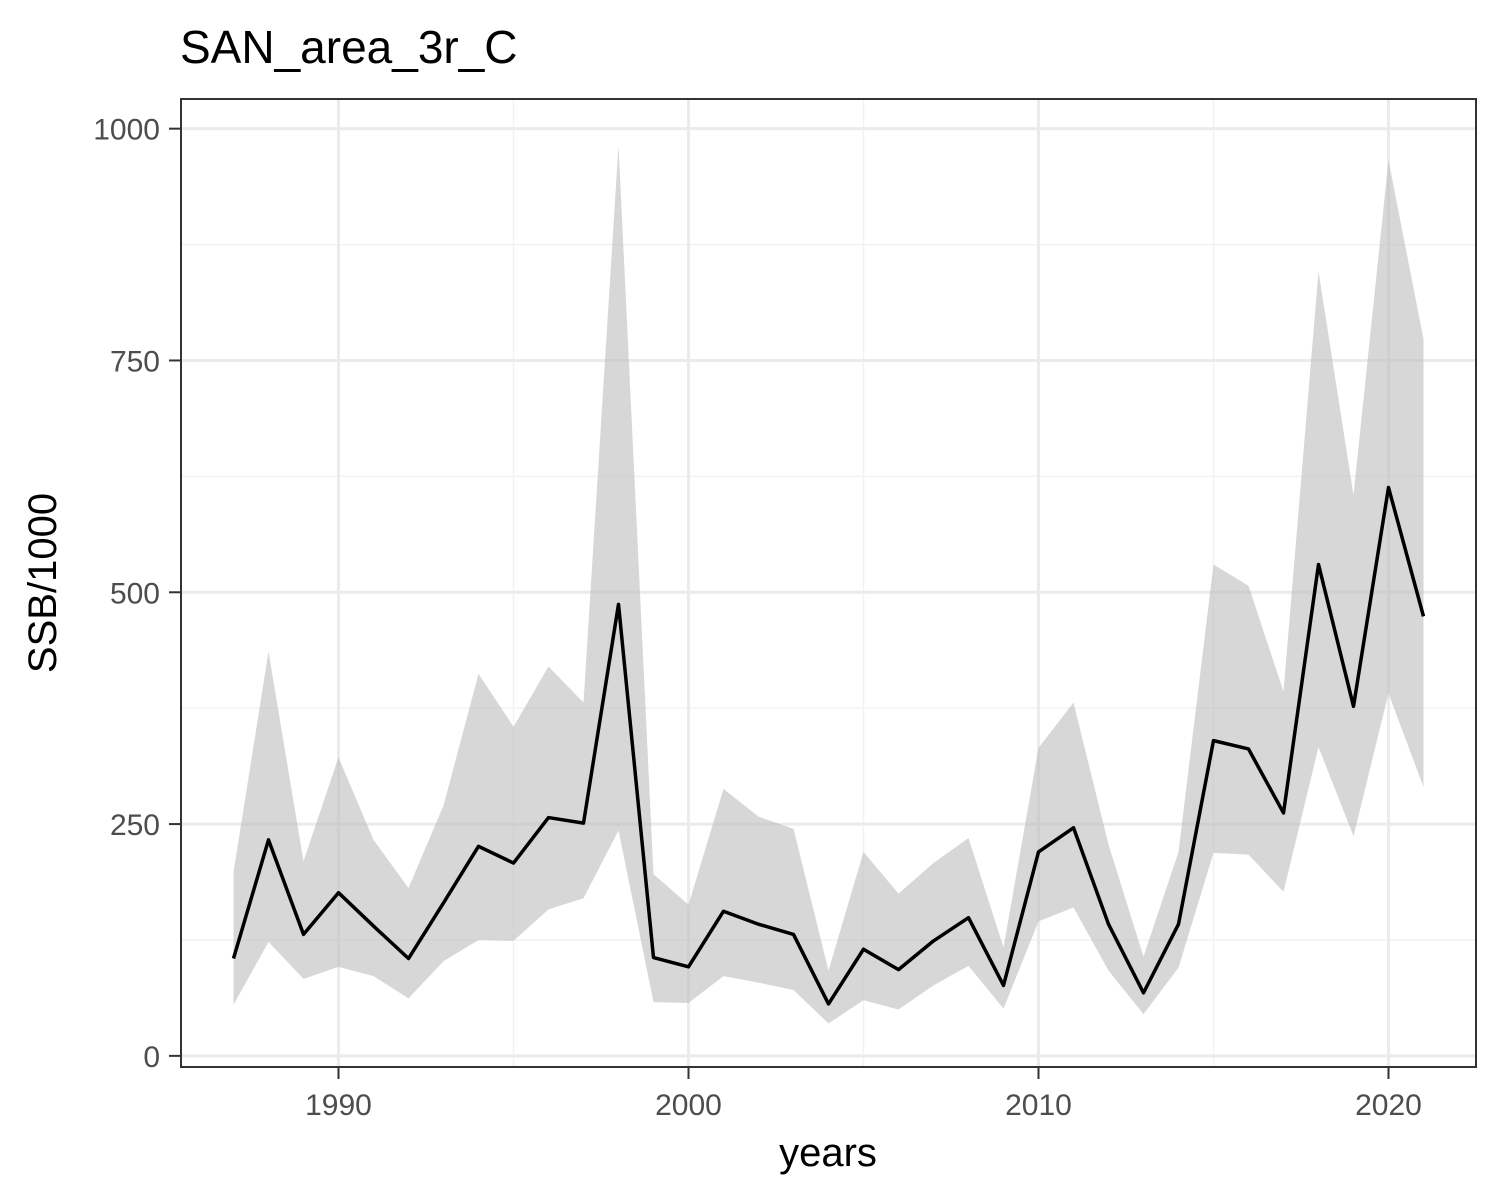  I want to click on y-axis: 0 250 500 750 1000, so click(137, 594).